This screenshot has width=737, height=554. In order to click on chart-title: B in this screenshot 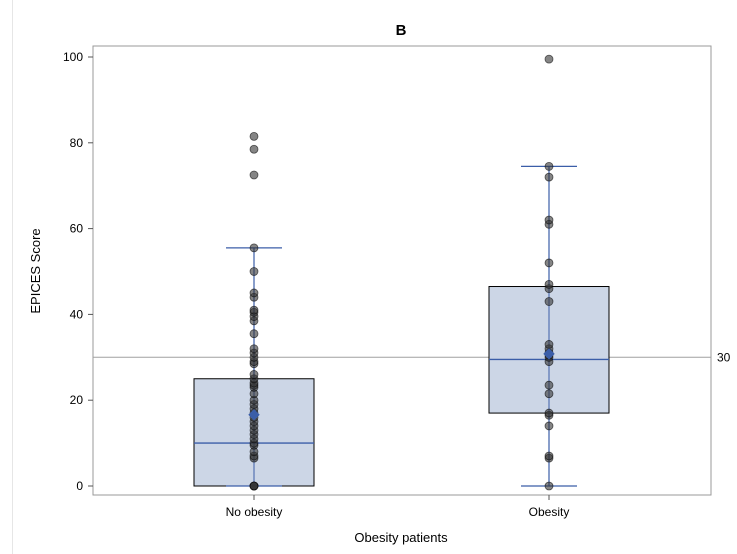, I will do `click(401, 30)`.